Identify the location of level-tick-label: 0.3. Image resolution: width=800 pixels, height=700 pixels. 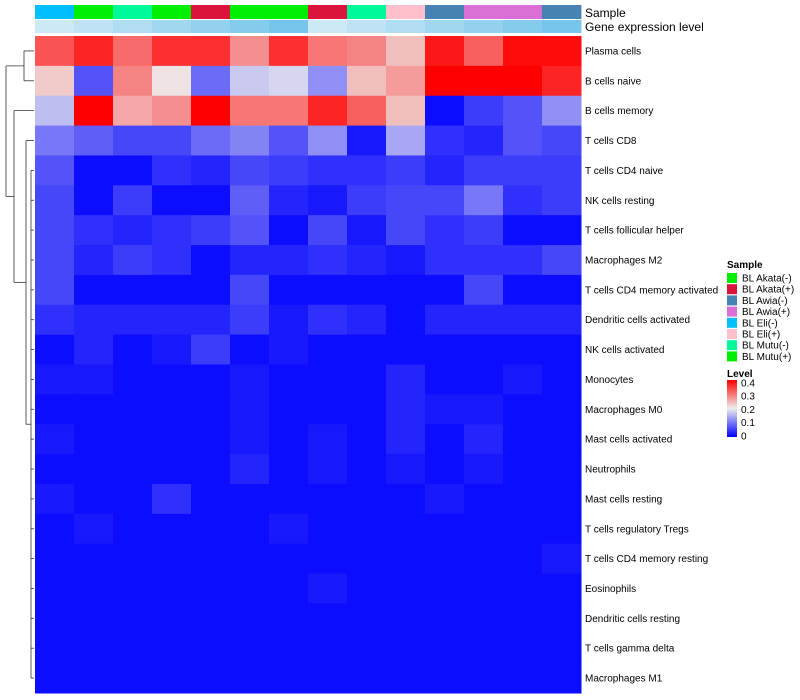
(748, 397).